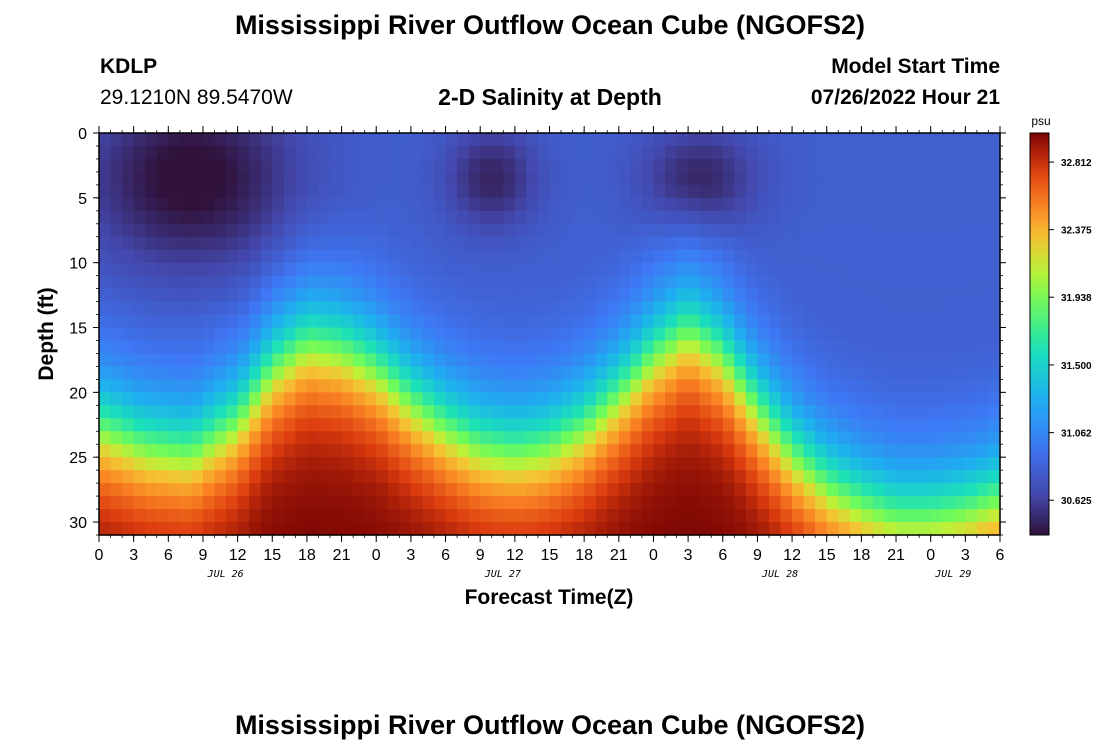 The image size is (1100, 750). I want to click on colorbar, so click(1039, 334).